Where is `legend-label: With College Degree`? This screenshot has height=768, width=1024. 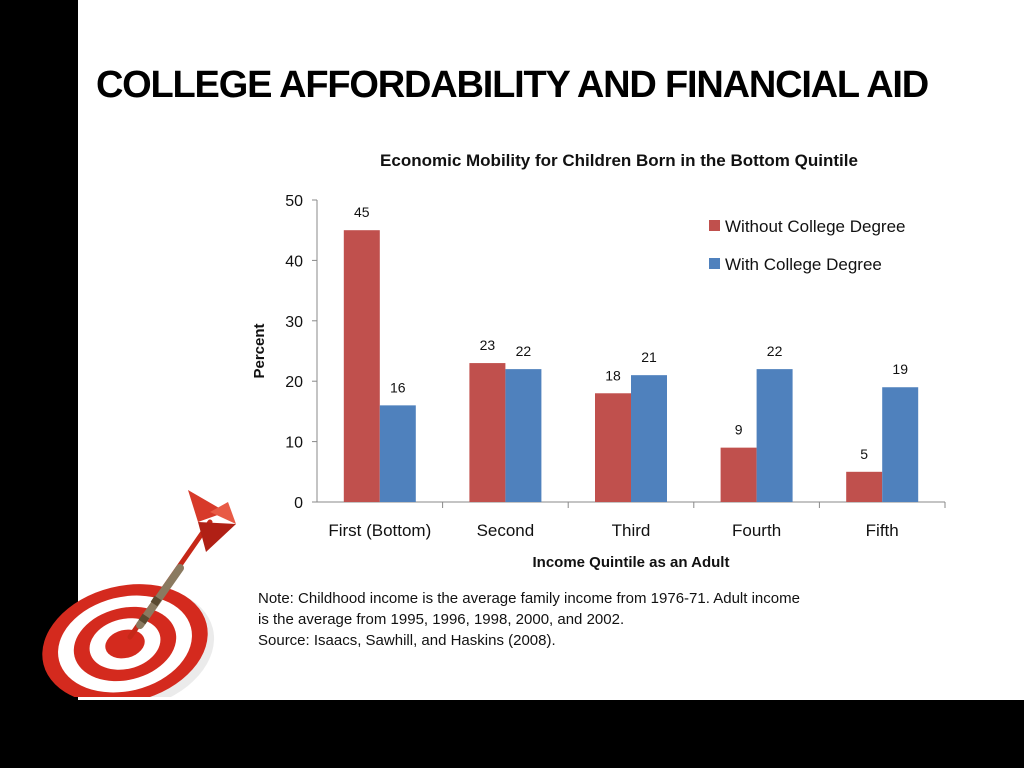 legend-label: With College Degree is located at coordinates (803, 264).